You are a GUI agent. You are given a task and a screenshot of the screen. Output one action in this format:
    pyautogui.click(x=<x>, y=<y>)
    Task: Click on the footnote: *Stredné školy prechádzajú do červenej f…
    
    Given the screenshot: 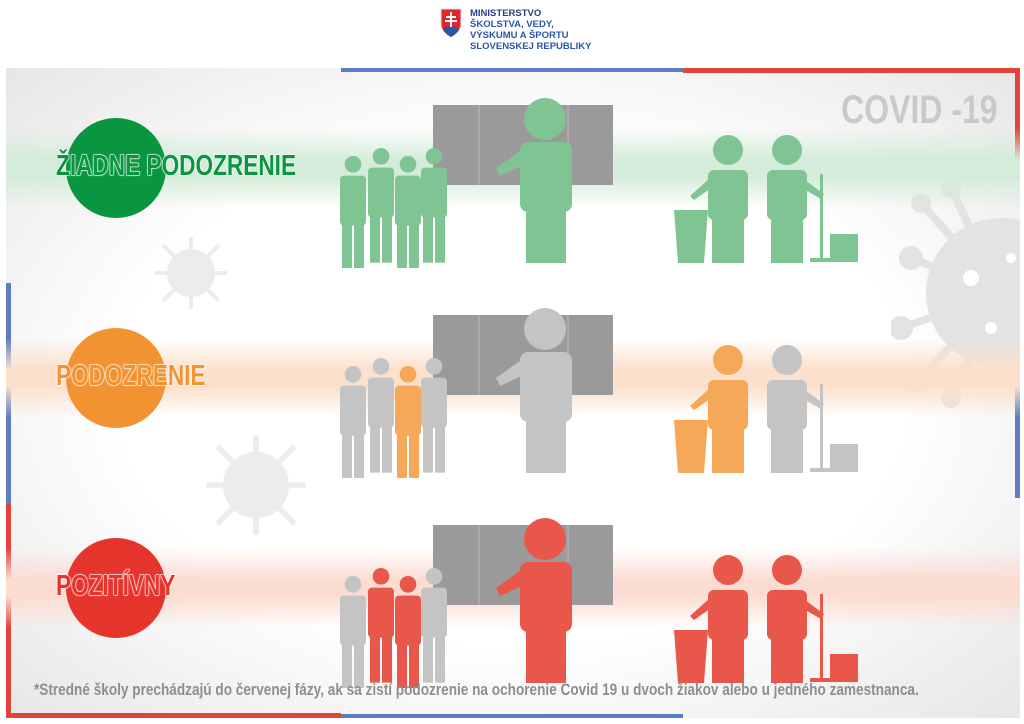 What is the action you would take?
    pyautogui.click(x=476, y=689)
    